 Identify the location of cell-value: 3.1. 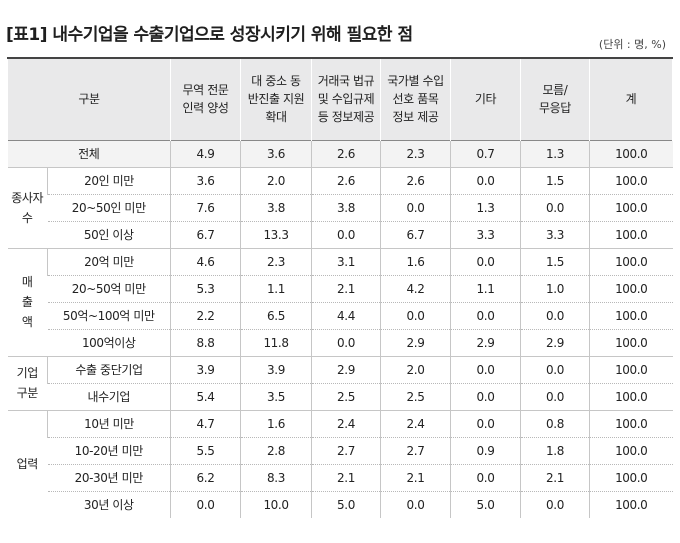
(346, 261).